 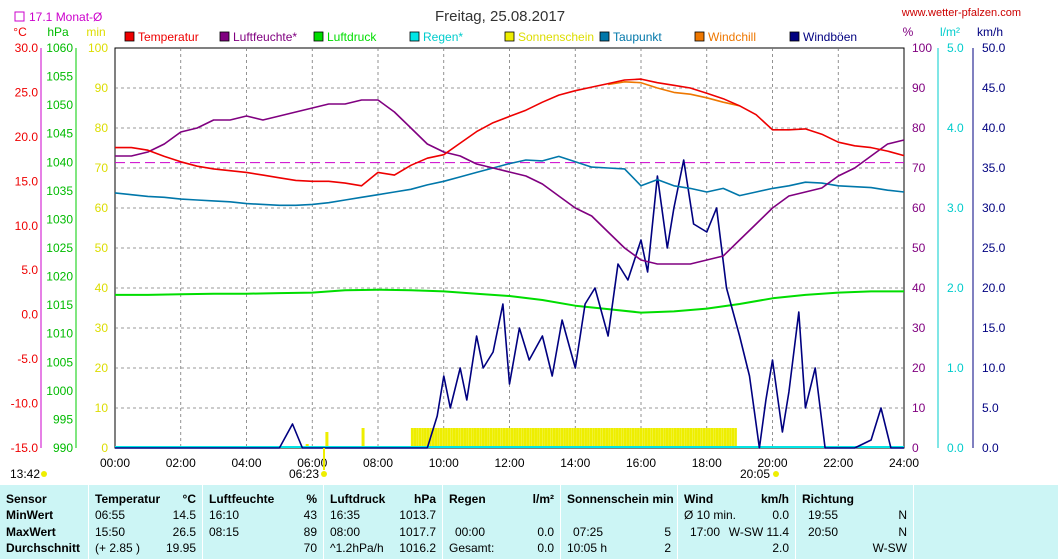 I want to click on dir-max-value: N, so click(x=902, y=532).